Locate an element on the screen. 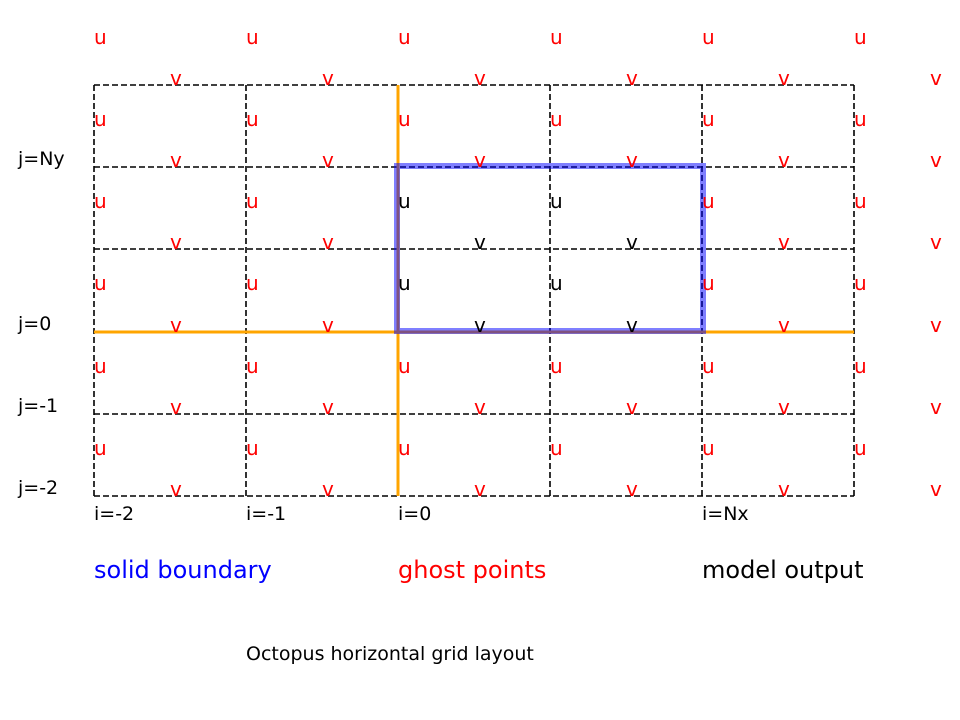  domain-outline is located at coordinates (550, 248).